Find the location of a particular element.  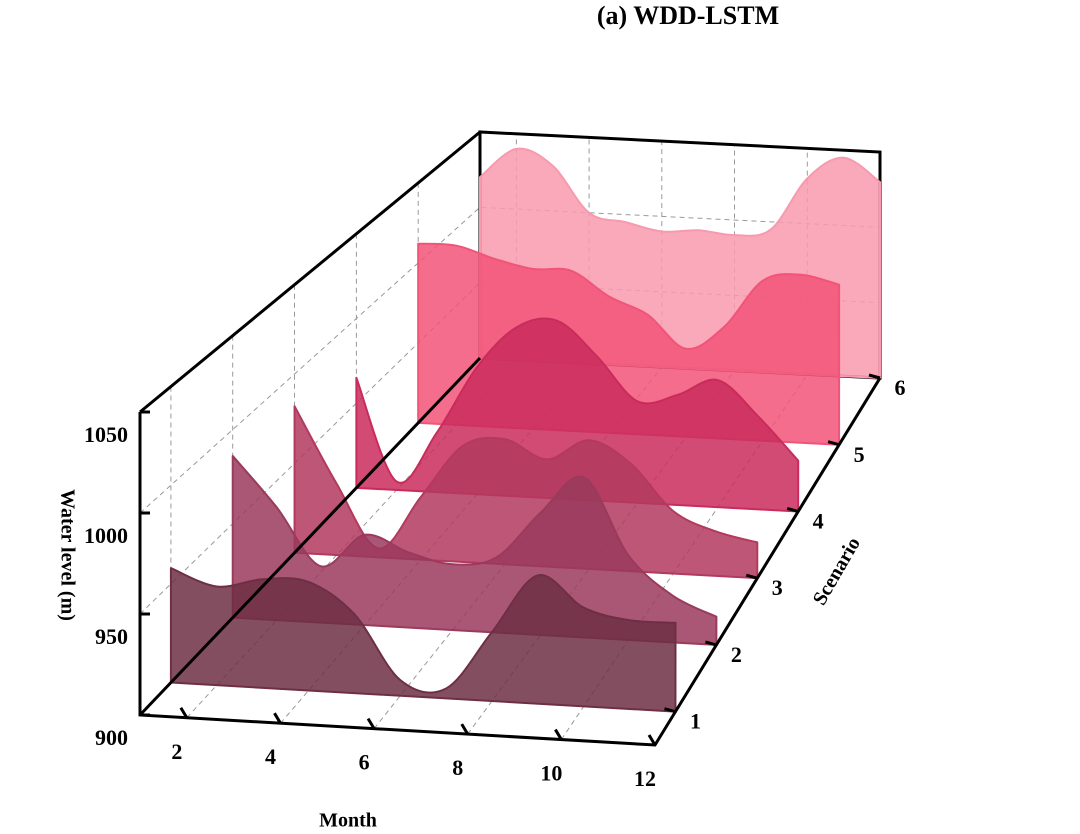

x-tick-label: 4 is located at coordinates (270, 756).